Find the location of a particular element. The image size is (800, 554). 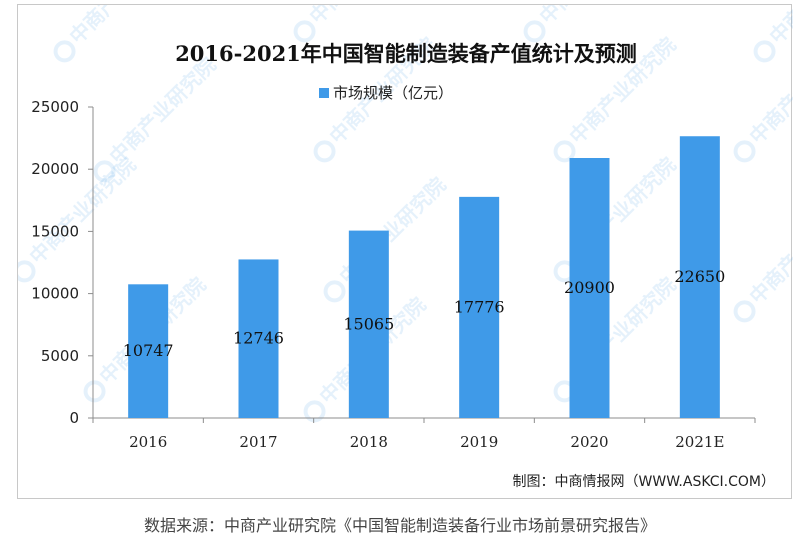

data-label-2016: 10747 is located at coordinates (148, 350).